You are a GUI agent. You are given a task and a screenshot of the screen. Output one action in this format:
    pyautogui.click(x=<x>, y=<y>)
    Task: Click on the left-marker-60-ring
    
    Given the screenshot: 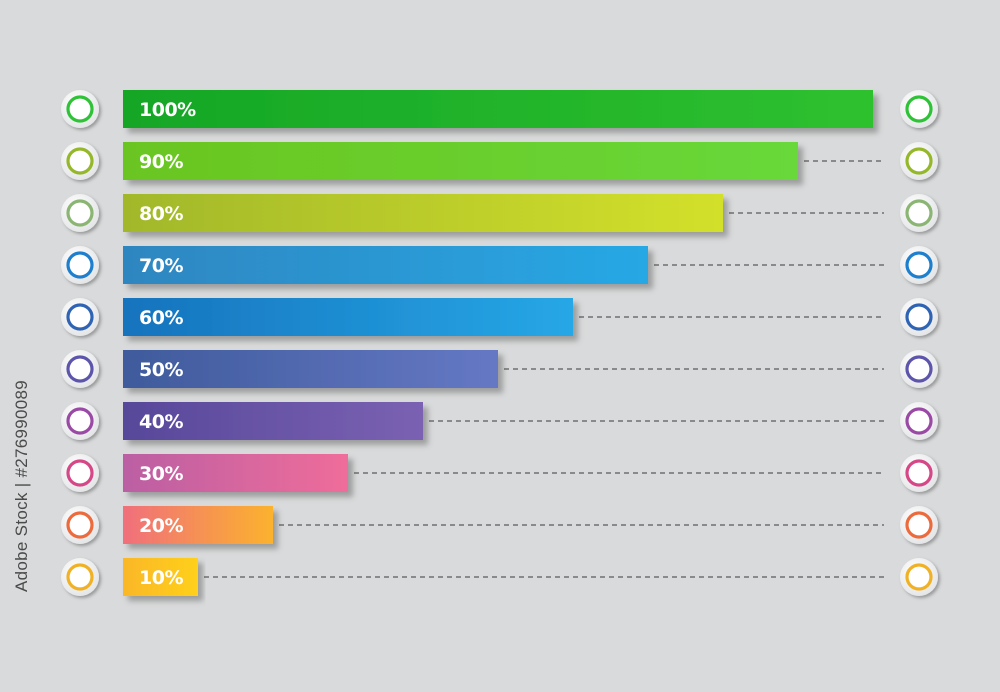 What is the action you would take?
    pyautogui.click(x=80, y=317)
    